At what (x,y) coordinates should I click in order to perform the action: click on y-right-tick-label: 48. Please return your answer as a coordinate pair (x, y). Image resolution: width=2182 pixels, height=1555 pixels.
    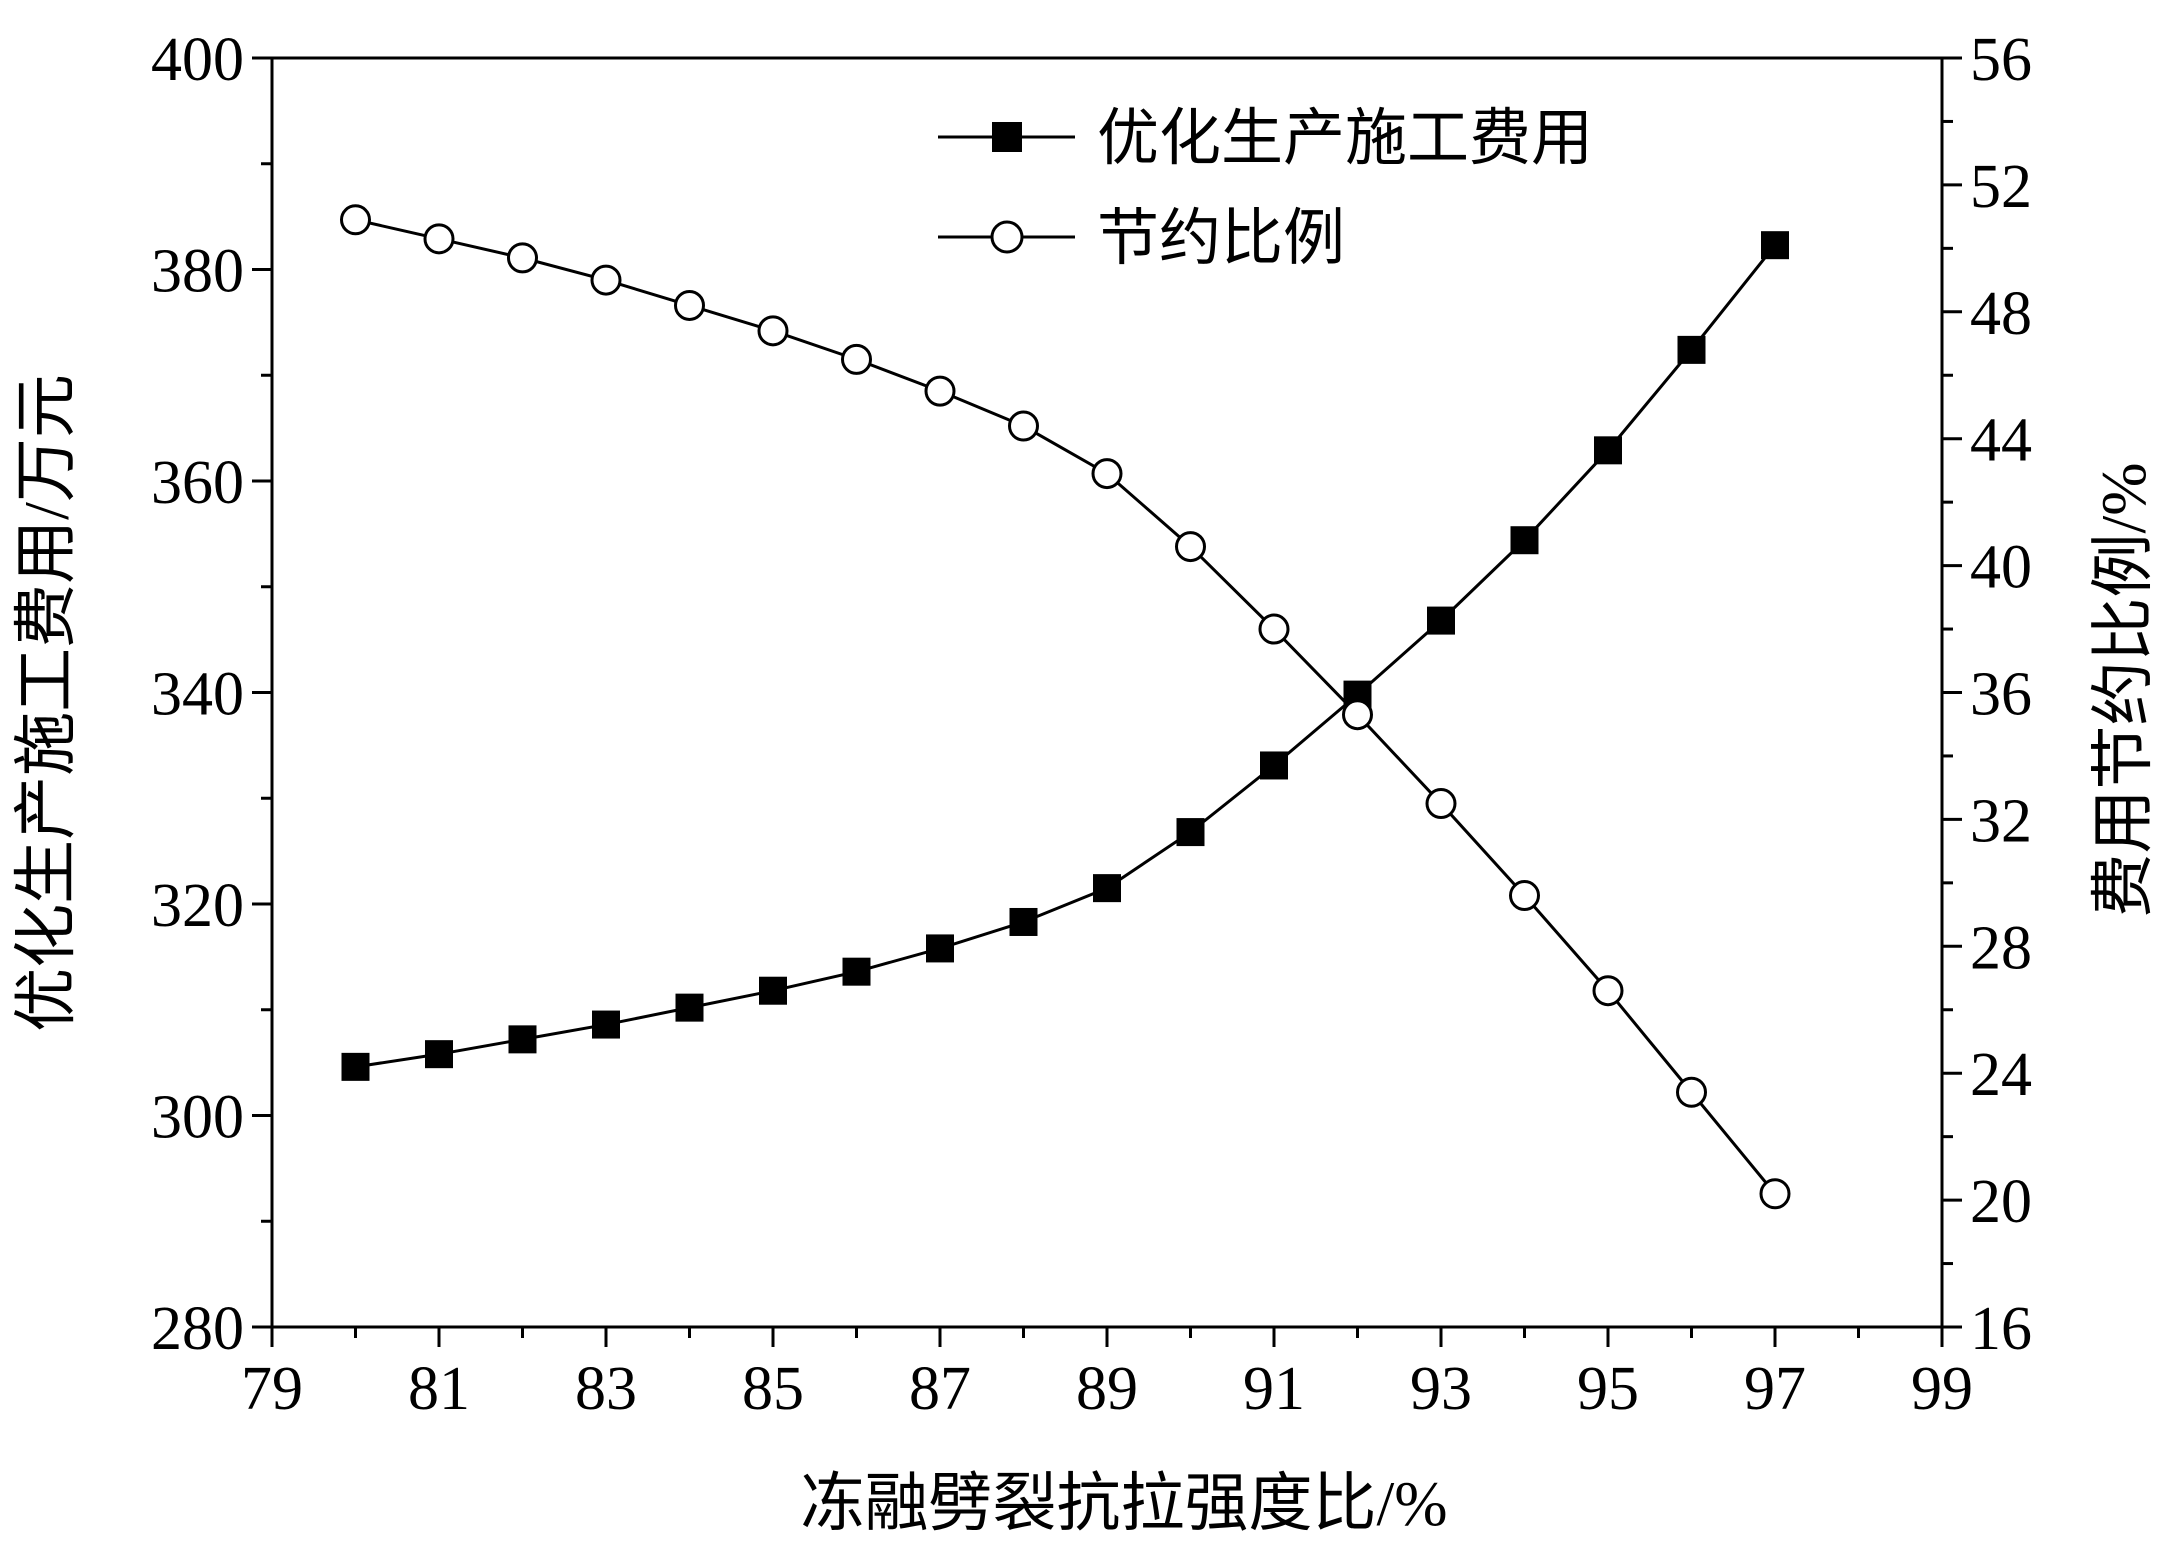
    Looking at the image, I should click on (2001, 314).